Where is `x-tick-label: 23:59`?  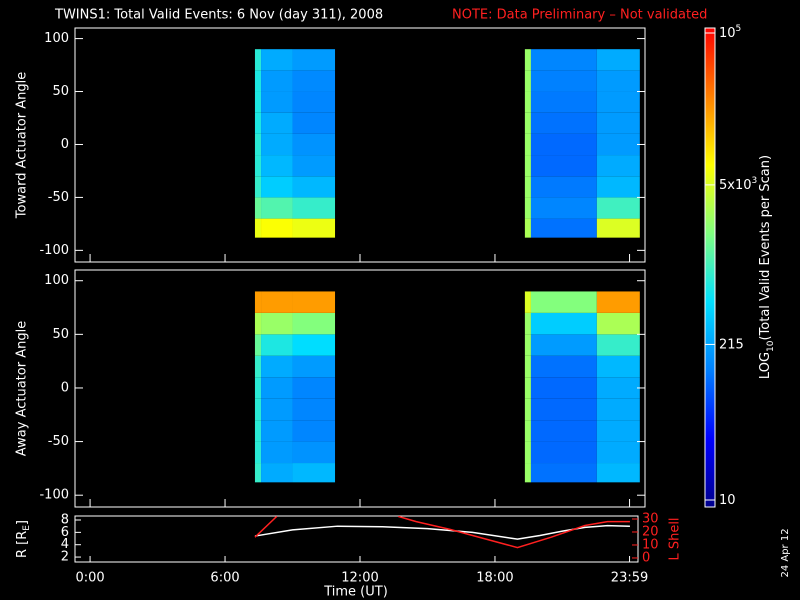 x-tick-label: 23:59 is located at coordinates (629, 578).